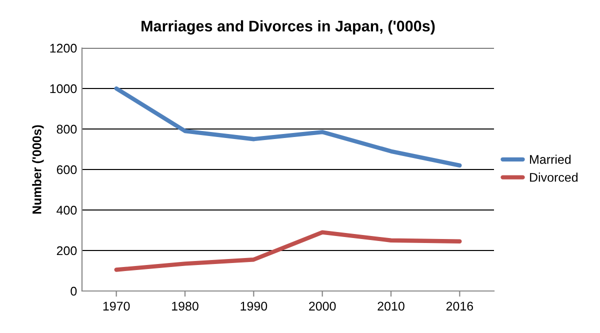  Describe the element at coordinates (288, 27) in the screenshot. I see `chart-title: Marriages and Divorces in Japan, ('000s)` at that location.